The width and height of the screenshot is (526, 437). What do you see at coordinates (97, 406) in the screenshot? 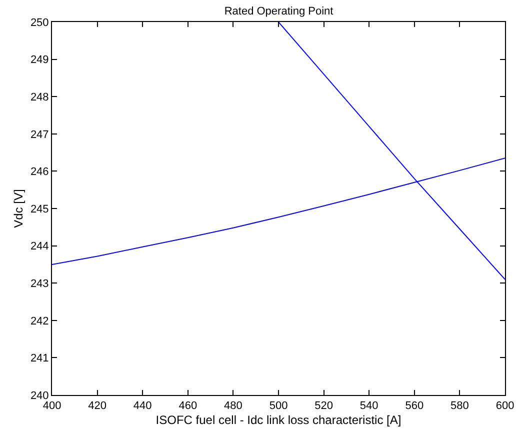
I see `x-tick-label: 420` at bounding box center [97, 406].